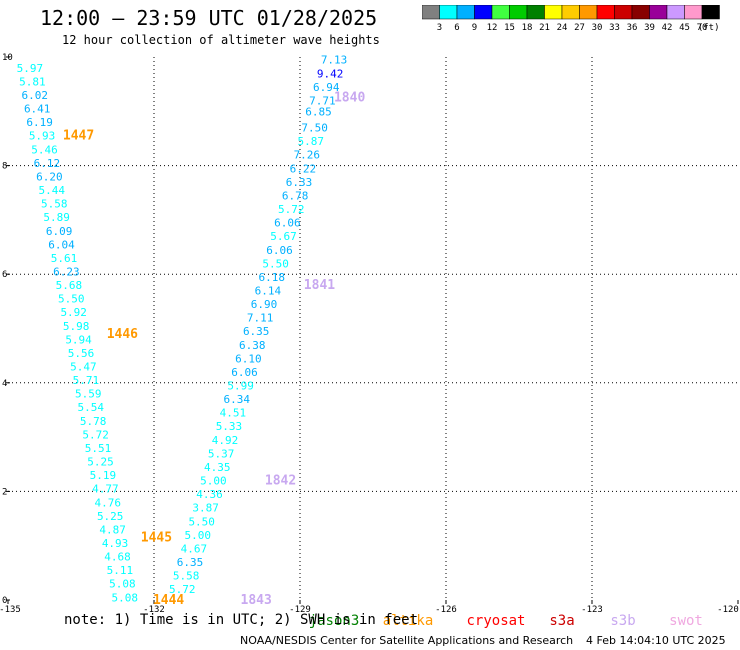  Describe the element at coordinates (39, 122) in the screenshot. I see `wave-height-value: 6.19` at that location.